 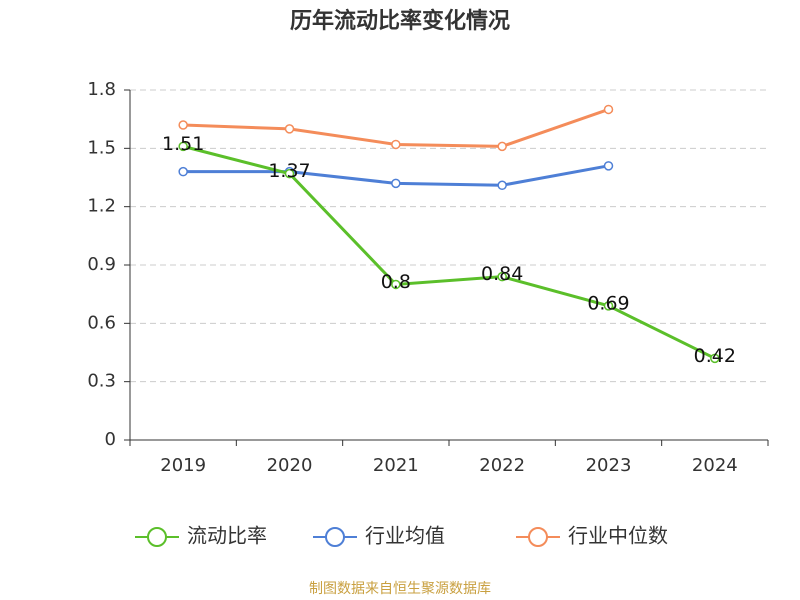 I want to click on data-label: 0.42, so click(x=715, y=356).